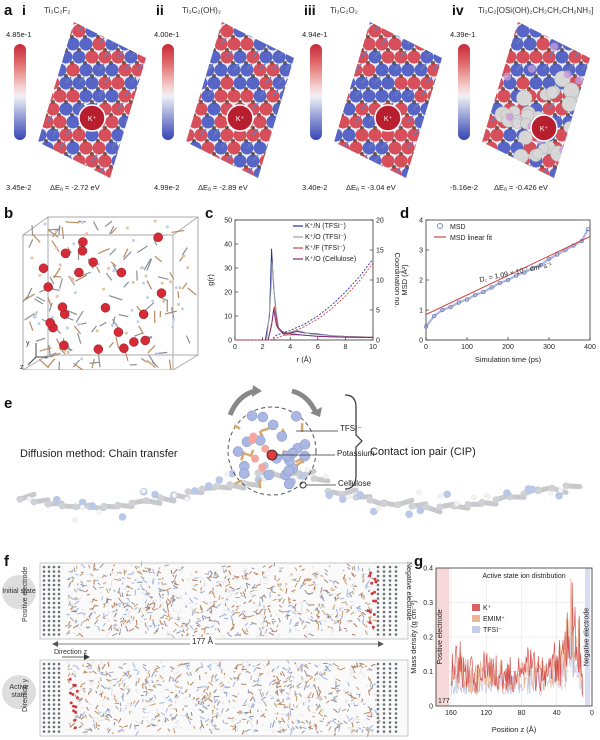 This screenshot has width=600, height=740. I want to click on axis-z-label: z, so click(22, 367).